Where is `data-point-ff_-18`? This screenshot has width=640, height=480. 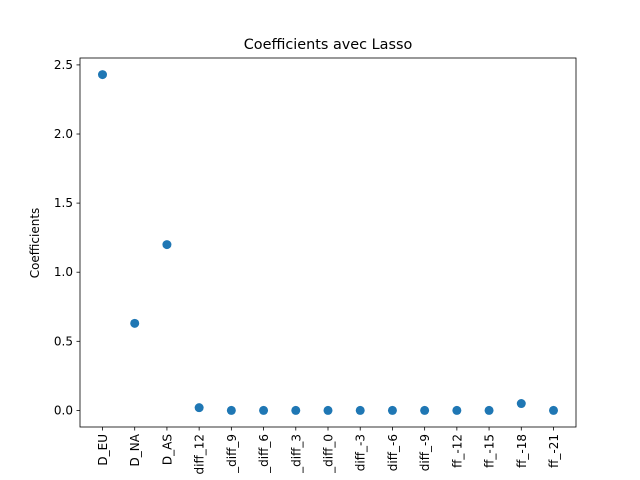 data-point-ff_-18 is located at coordinates (521, 404).